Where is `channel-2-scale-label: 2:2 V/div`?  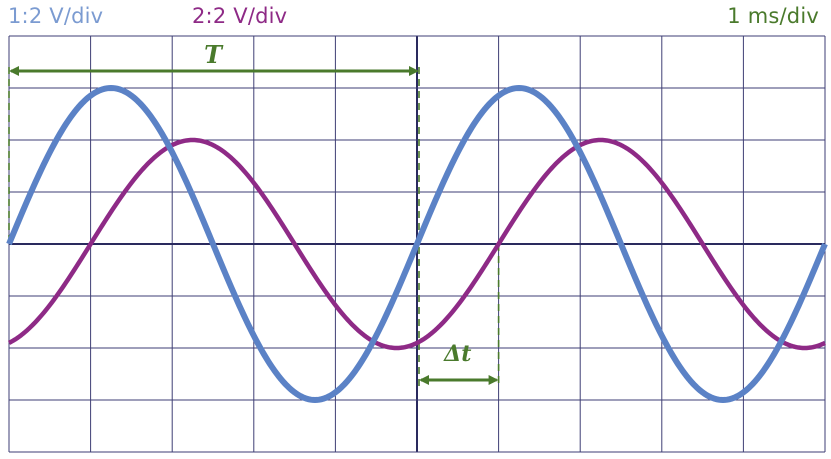
channel-2-scale-label: 2:2 V/div is located at coordinates (240, 16).